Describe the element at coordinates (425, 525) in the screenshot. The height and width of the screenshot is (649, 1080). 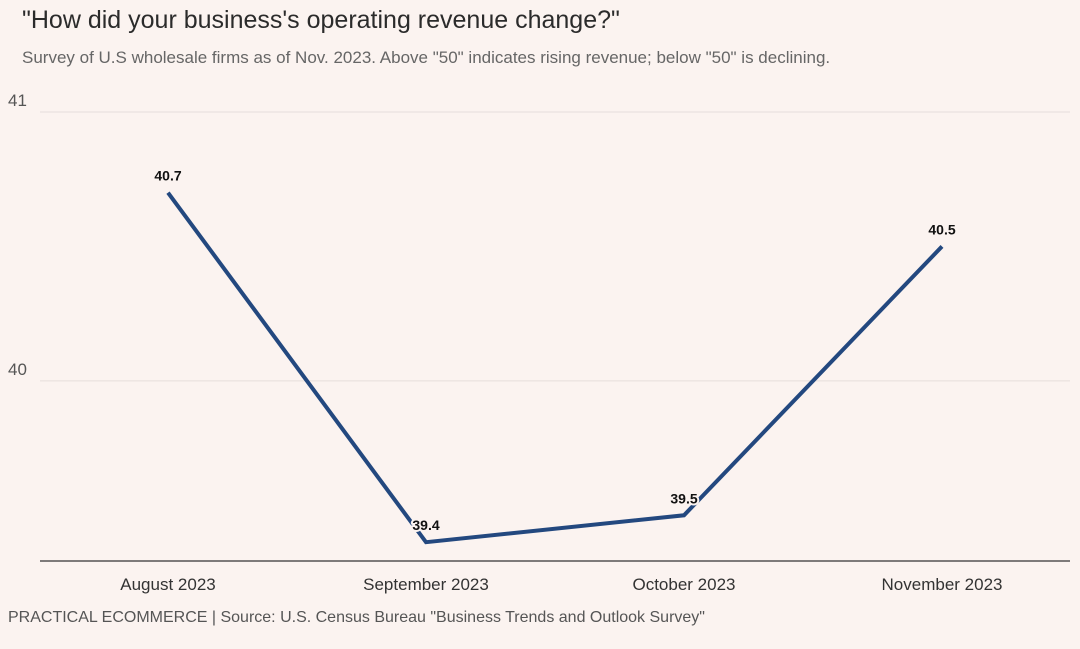
I see `data-label: 39.4` at that location.